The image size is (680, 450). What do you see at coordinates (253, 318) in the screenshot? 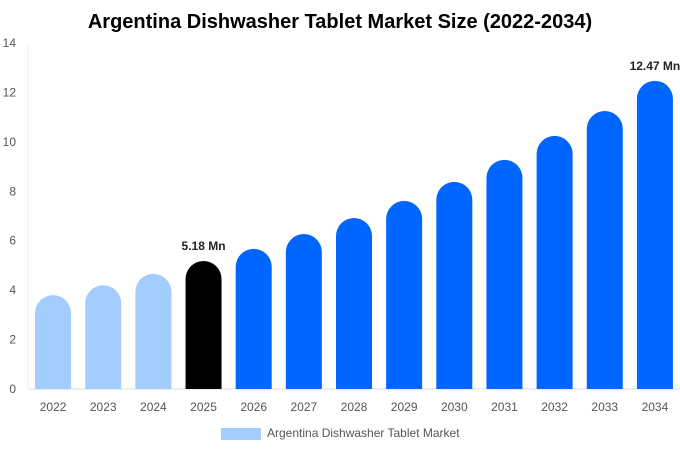
I see `bar-2026` at bounding box center [253, 318].